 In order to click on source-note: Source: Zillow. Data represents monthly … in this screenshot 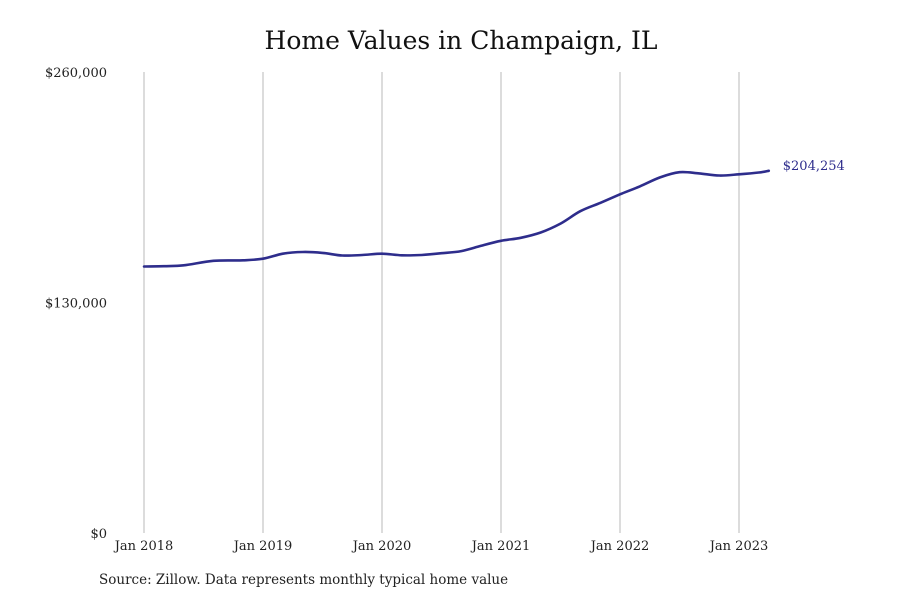, I will do `click(304, 580)`.